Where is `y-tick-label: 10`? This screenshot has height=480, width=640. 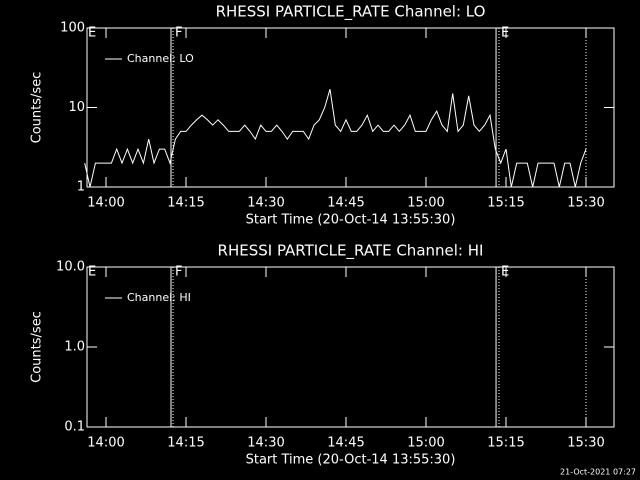
y-tick-label: 10 is located at coordinates (76, 107).